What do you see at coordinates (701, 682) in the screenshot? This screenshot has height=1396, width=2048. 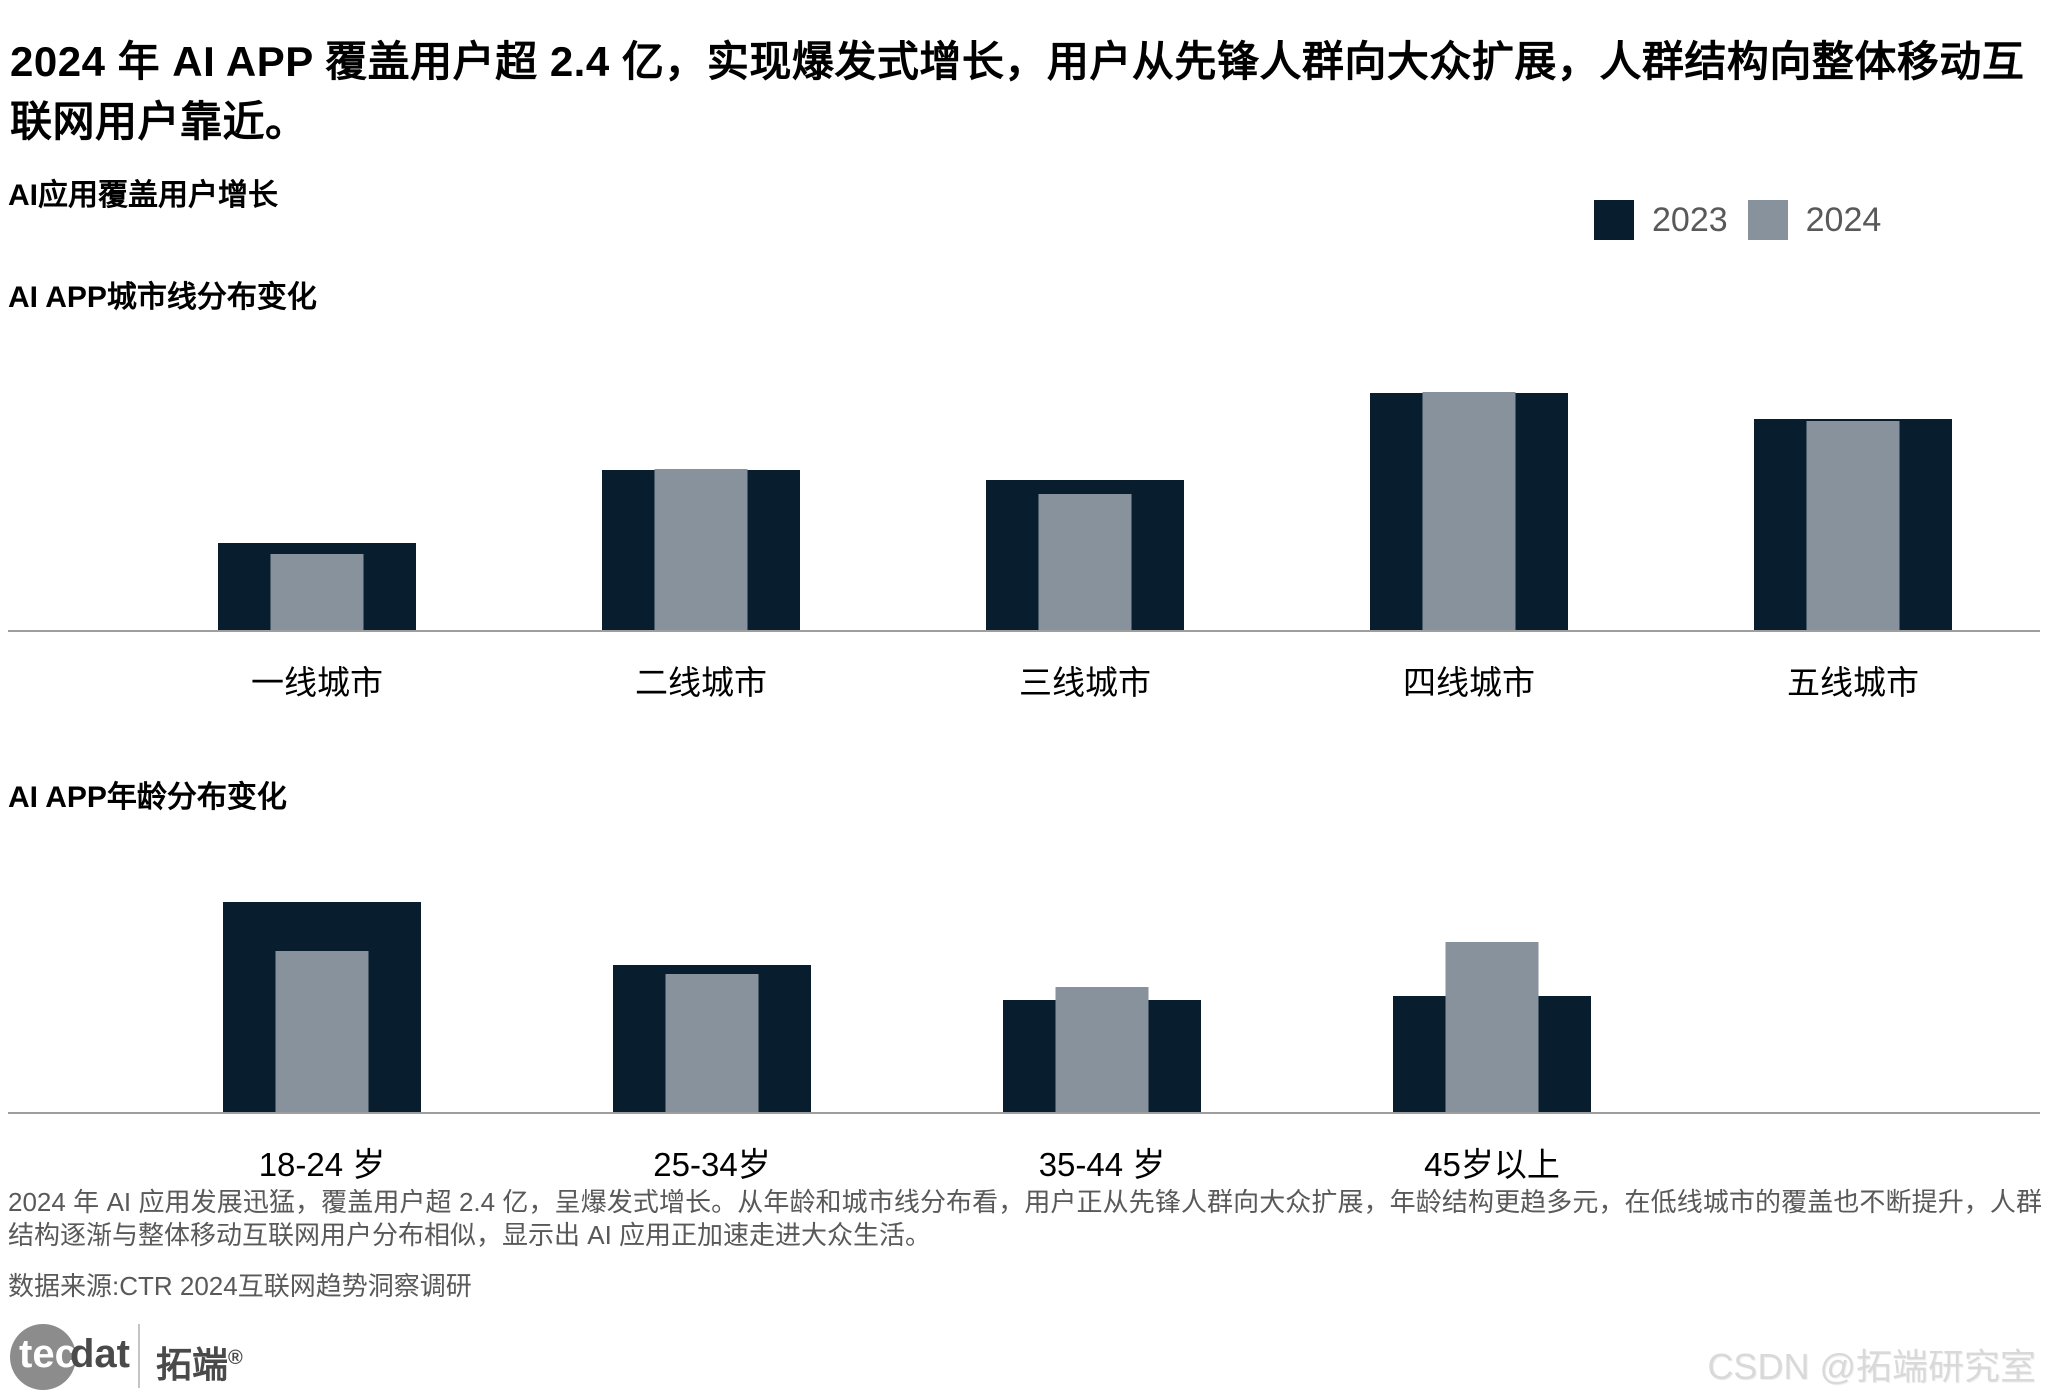 I see `category-label: 二线城市` at bounding box center [701, 682].